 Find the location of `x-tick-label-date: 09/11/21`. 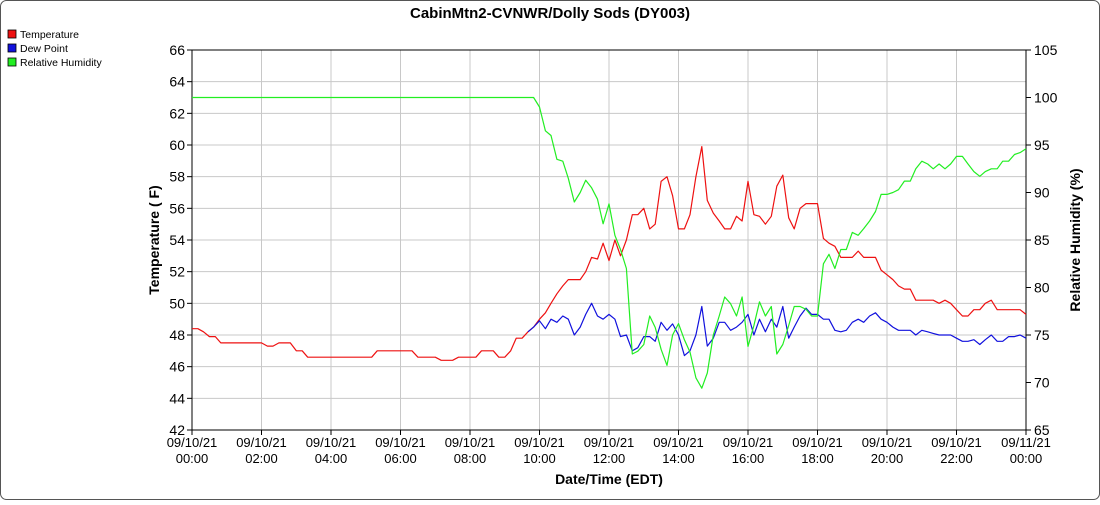

x-tick-label-date: 09/11/21 is located at coordinates (1026, 442).